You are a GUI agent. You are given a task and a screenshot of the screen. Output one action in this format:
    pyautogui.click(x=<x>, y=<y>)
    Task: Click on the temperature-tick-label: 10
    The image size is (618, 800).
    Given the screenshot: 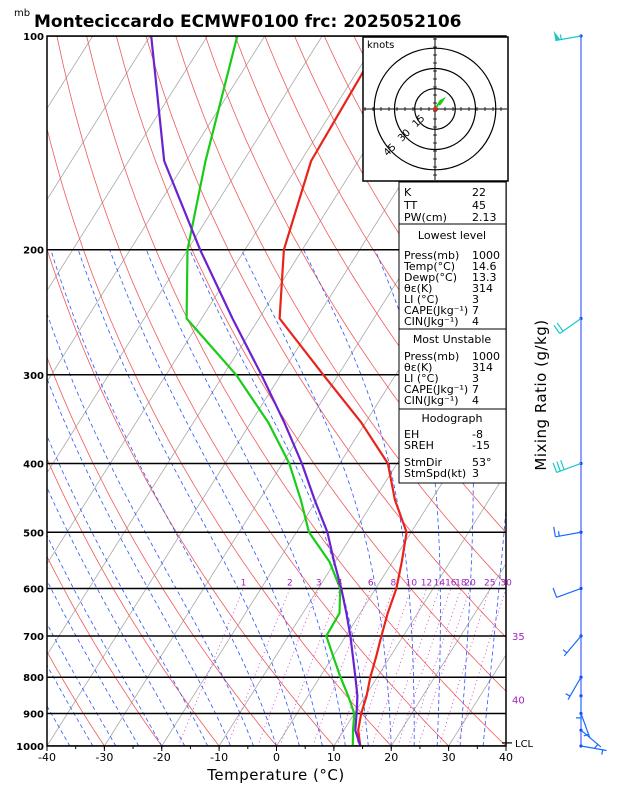 What is the action you would take?
    pyautogui.click(x=334, y=757)
    